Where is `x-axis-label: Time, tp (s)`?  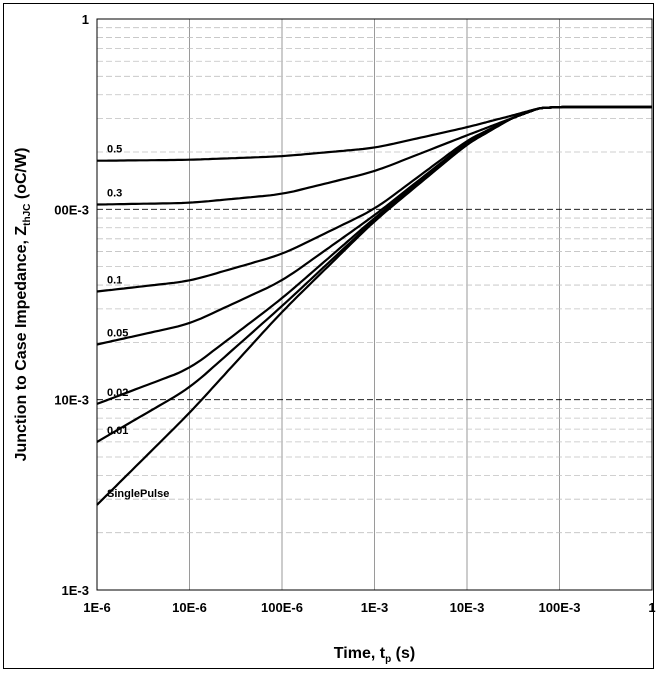 x-axis-label: Time, tp (s) is located at coordinates (374, 655).